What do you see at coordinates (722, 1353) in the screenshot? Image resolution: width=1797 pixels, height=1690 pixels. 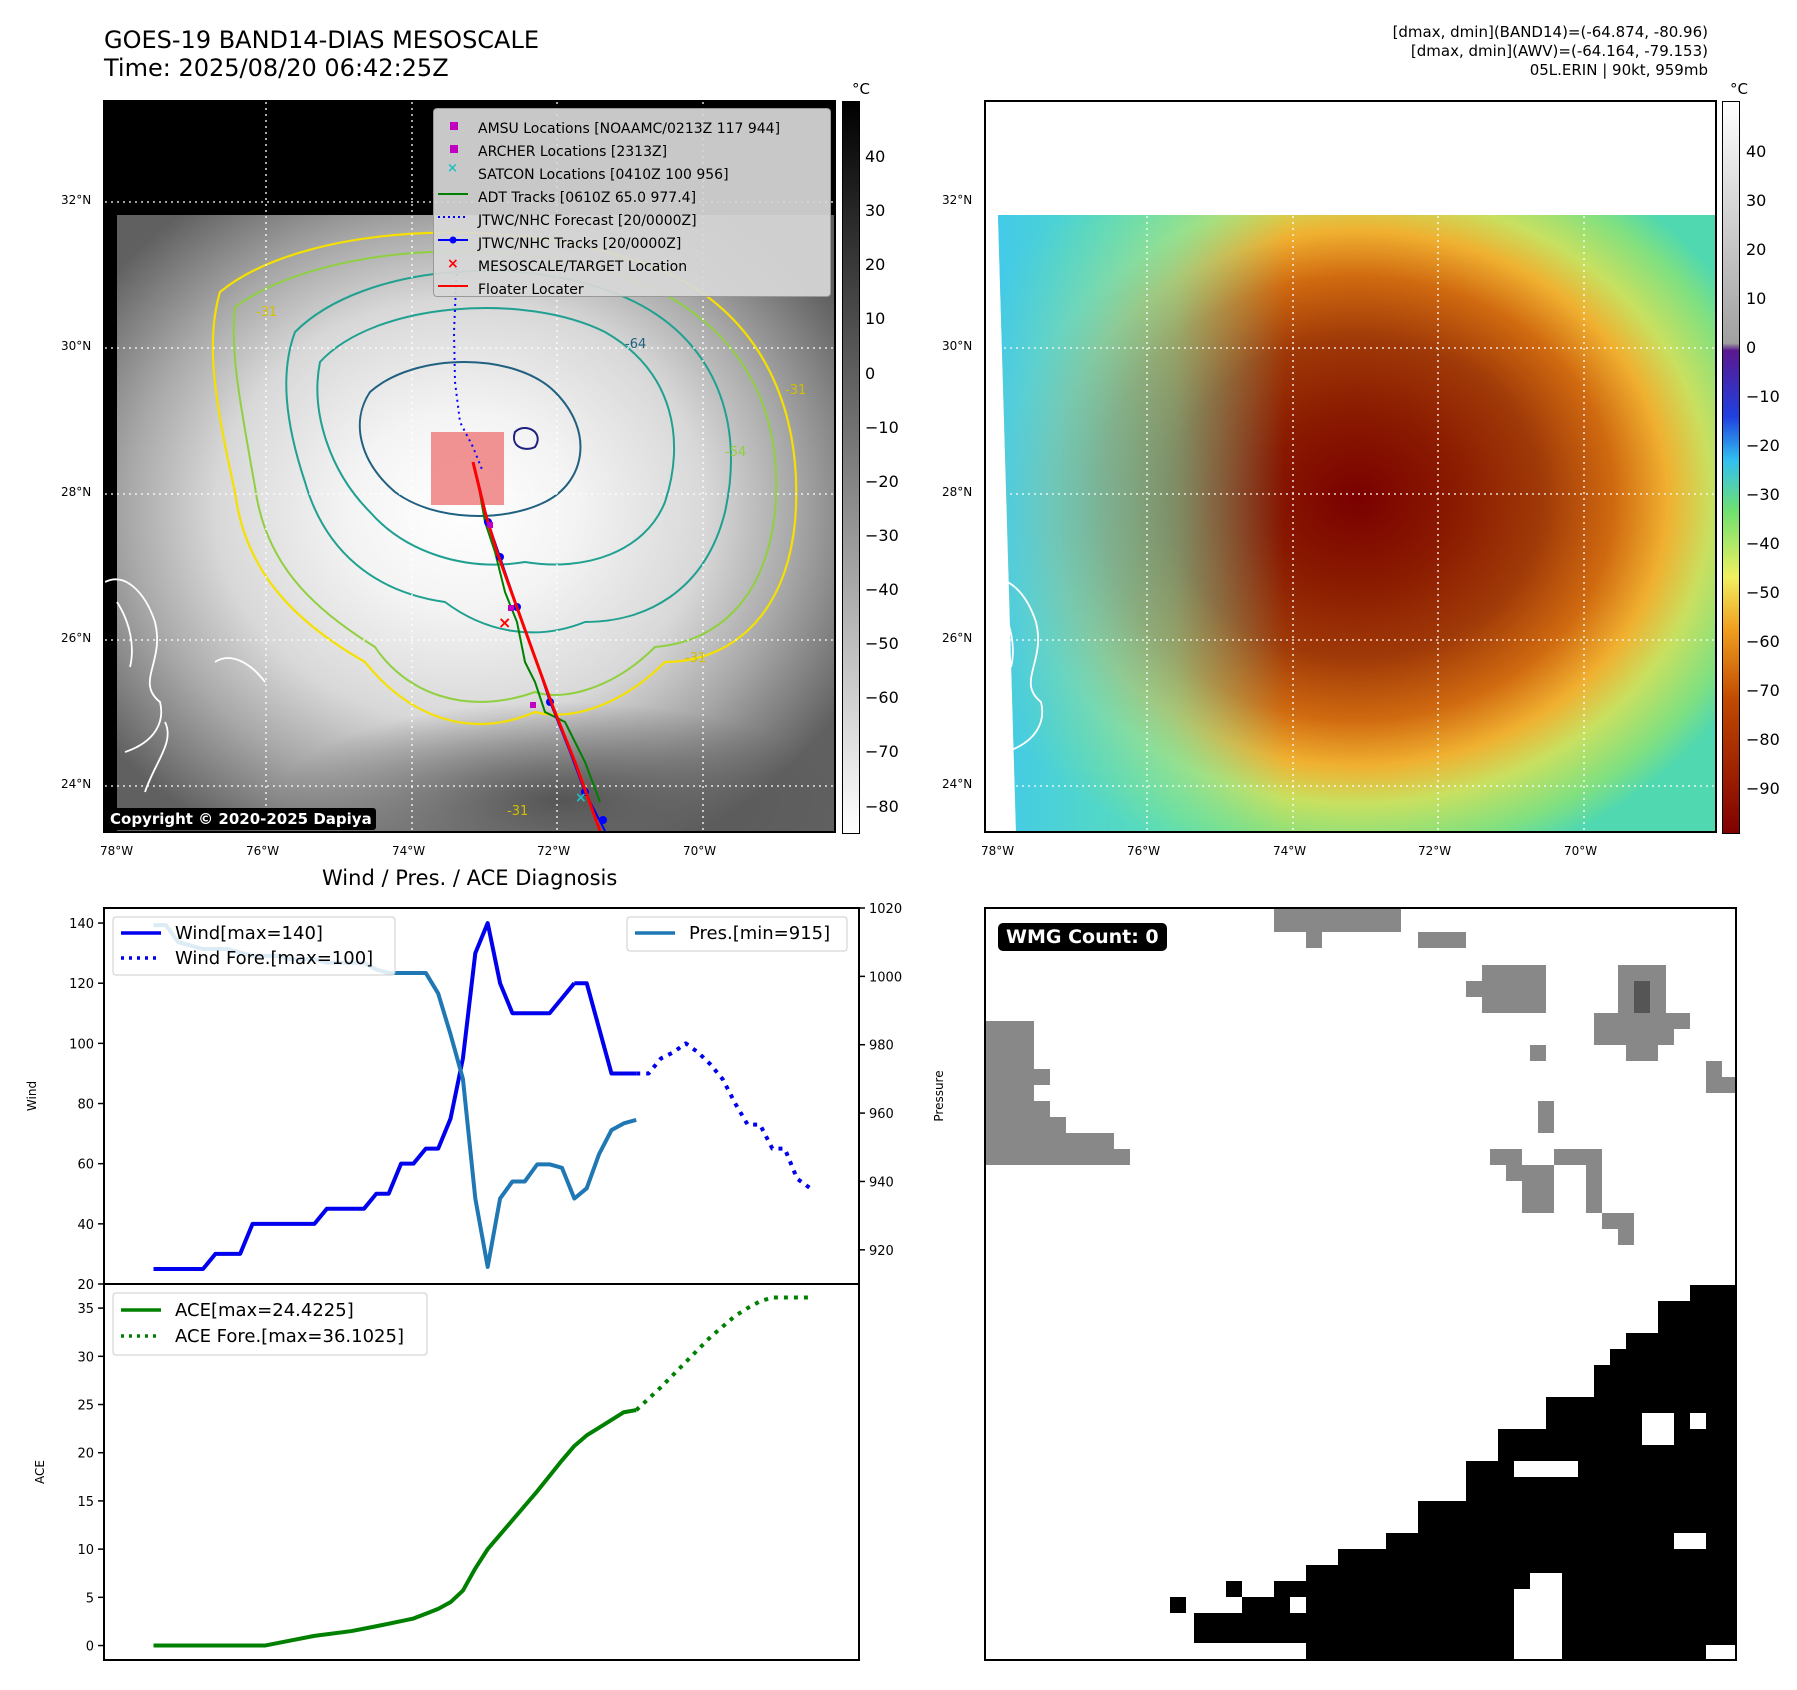 I see `ace-forecast-line` at bounding box center [722, 1353].